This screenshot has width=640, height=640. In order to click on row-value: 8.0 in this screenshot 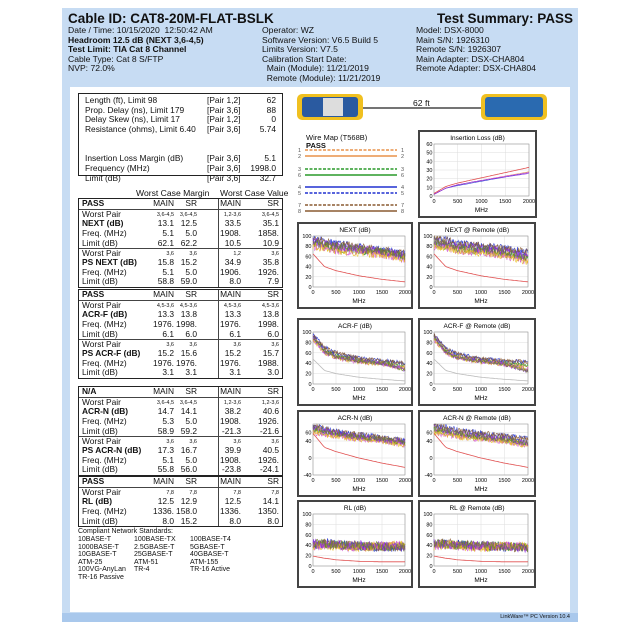, I will do `click(235, 520)`.